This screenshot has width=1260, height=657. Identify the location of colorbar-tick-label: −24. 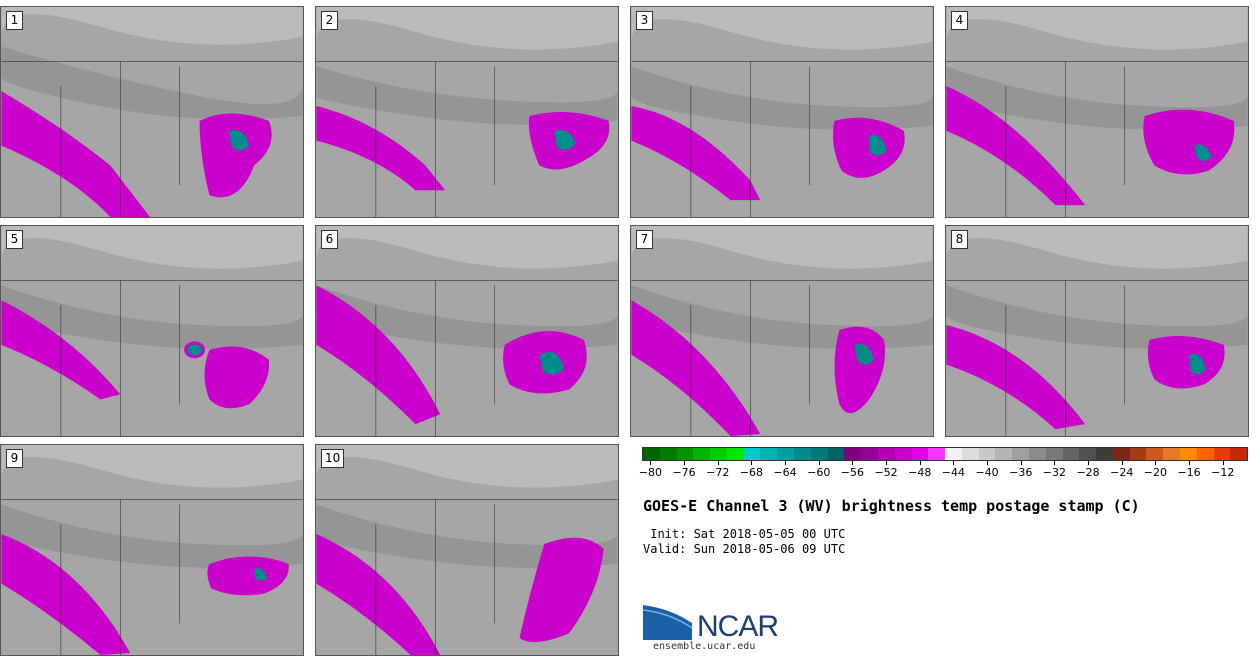
(1122, 472).